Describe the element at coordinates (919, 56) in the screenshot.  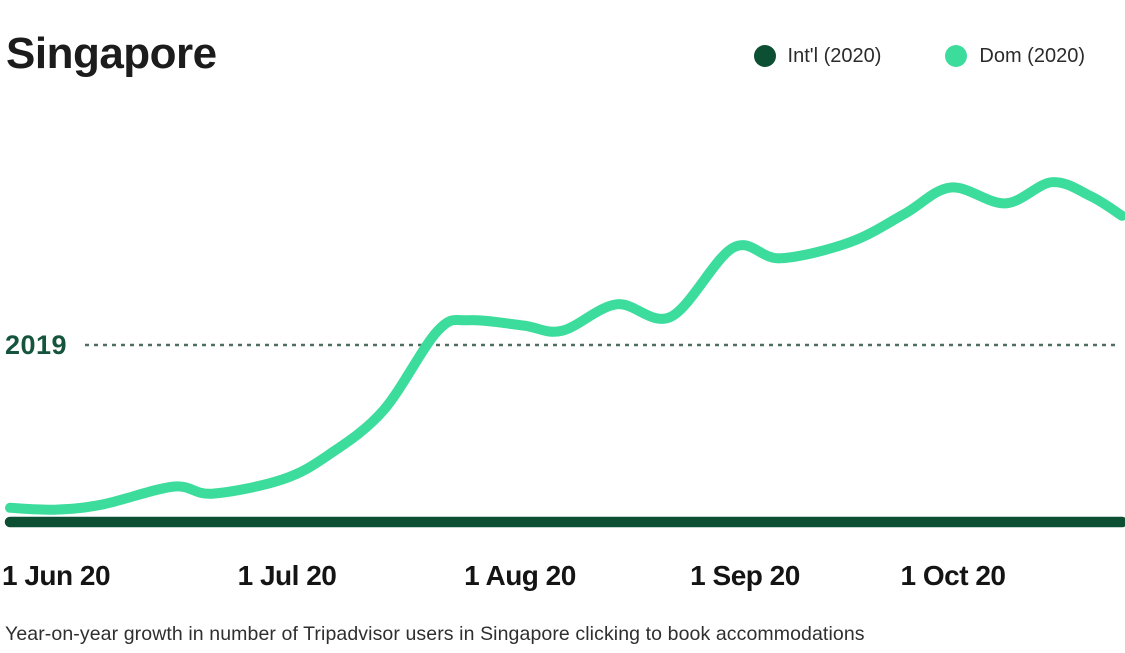
I see `chart-legend: Int'l (2020) Dom (2020)` at that location.